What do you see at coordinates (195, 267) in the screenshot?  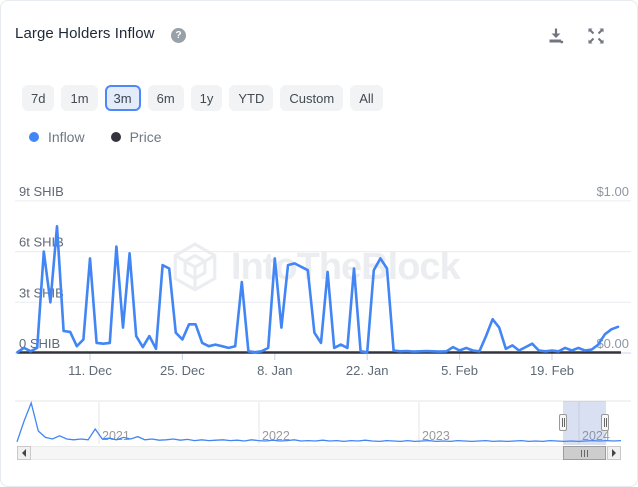 I see `intotheblock-logo-icon` at bounding box center [195, 267].